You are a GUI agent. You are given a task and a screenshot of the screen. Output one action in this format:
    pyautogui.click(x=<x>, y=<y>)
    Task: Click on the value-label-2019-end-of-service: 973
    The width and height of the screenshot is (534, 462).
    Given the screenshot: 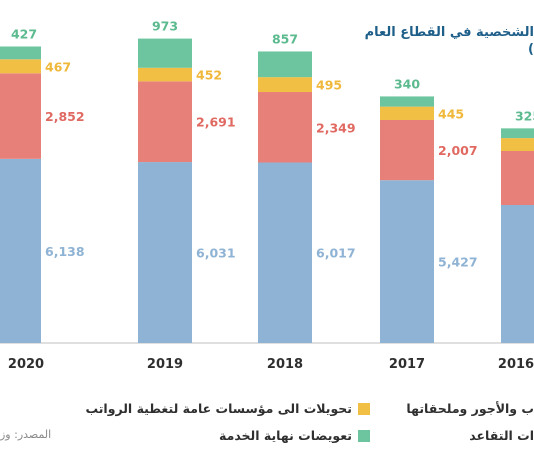 What is the action you would take?
    pyautogui.click(x=165, y=26)
    